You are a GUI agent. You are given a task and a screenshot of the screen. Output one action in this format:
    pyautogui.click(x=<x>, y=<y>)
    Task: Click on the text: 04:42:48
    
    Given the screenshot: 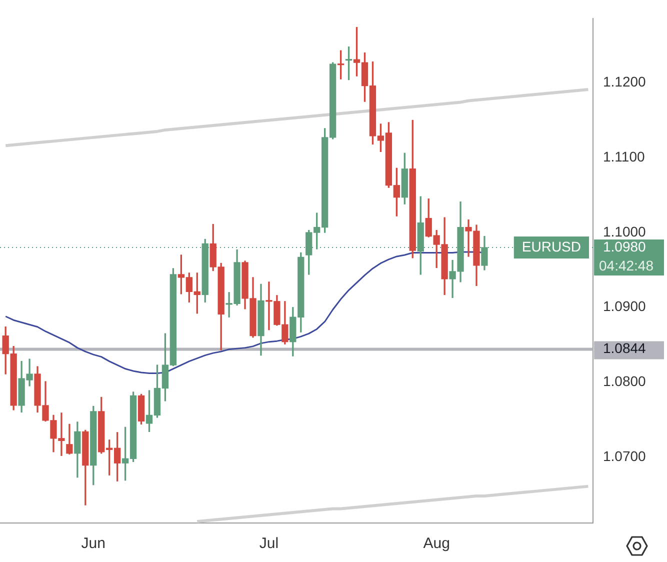 What is the action you would take?
    pyautogui.click(x=626, y=265)
    